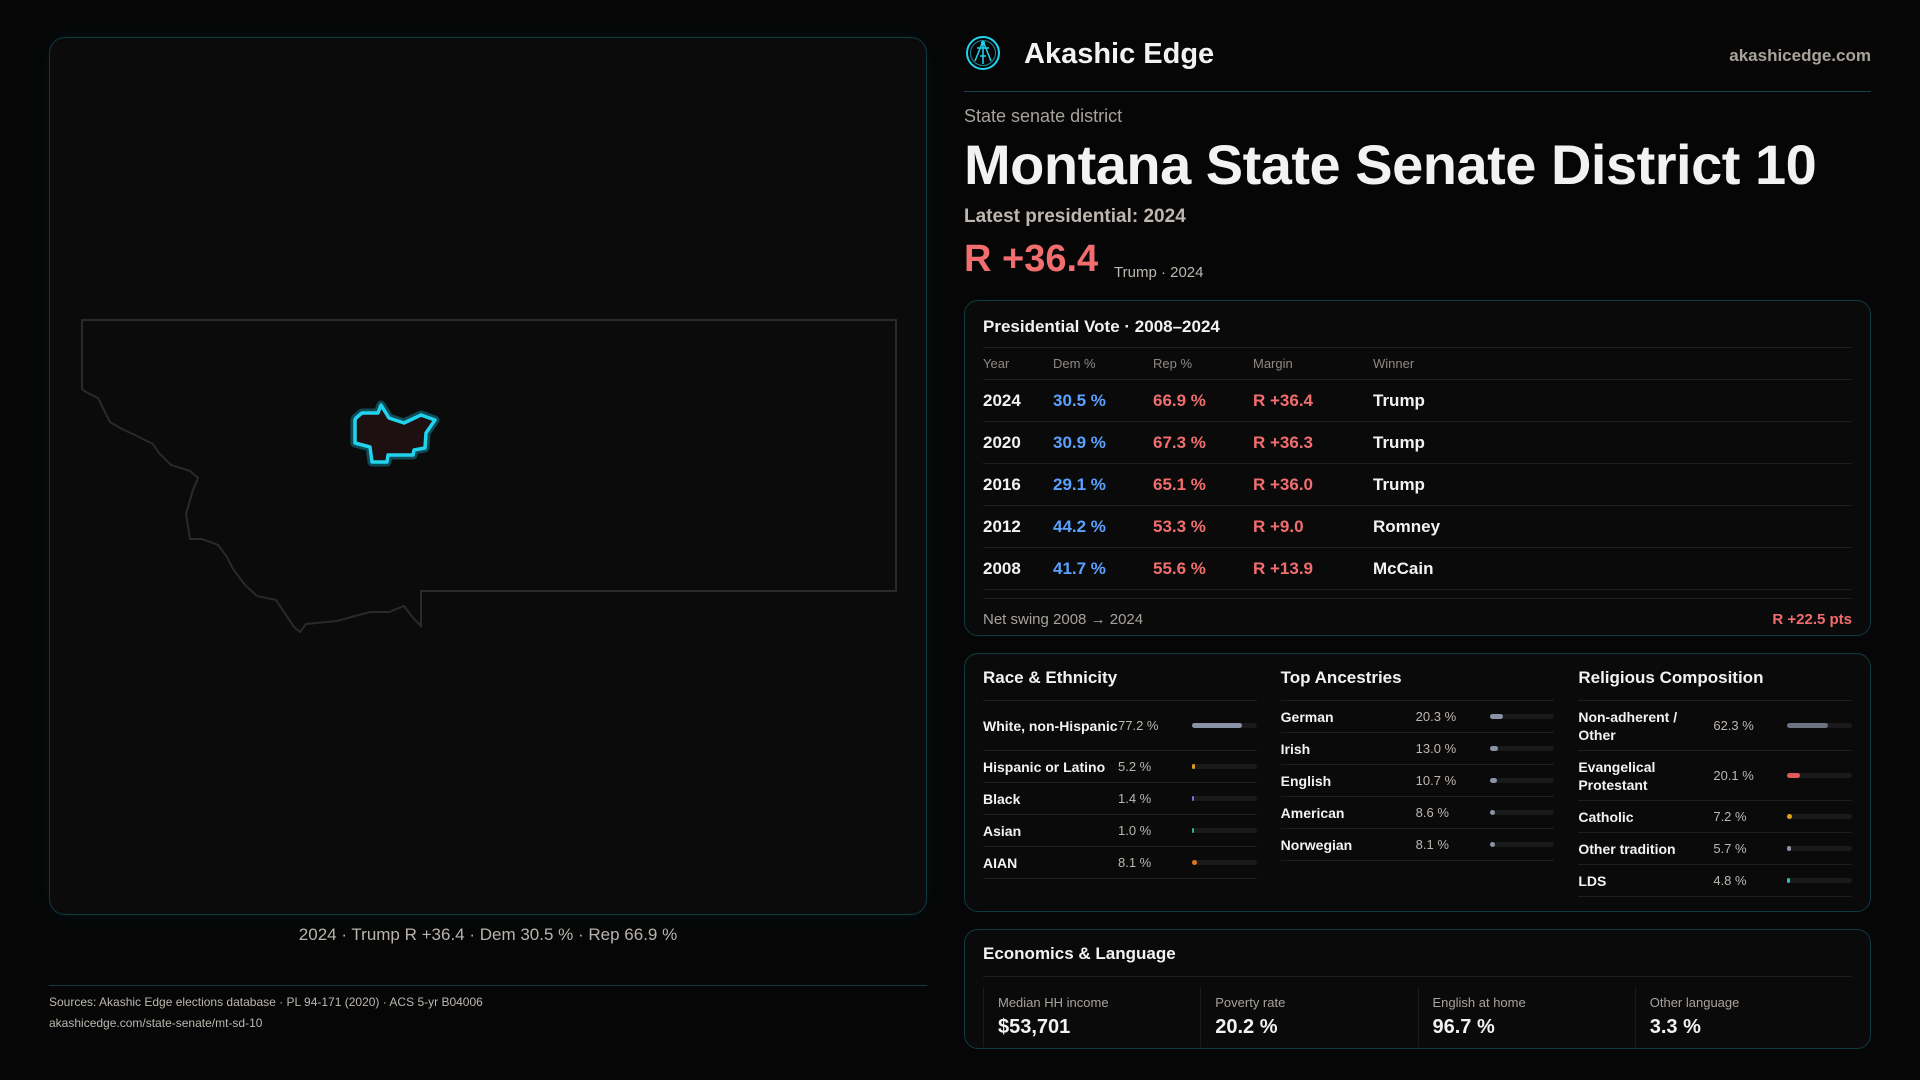 This screenshot has height=1080, width=1920. Describe the element at coordinates (1031, 259) in the screenshot. I see `latest-margin: R +36.4` at that location.